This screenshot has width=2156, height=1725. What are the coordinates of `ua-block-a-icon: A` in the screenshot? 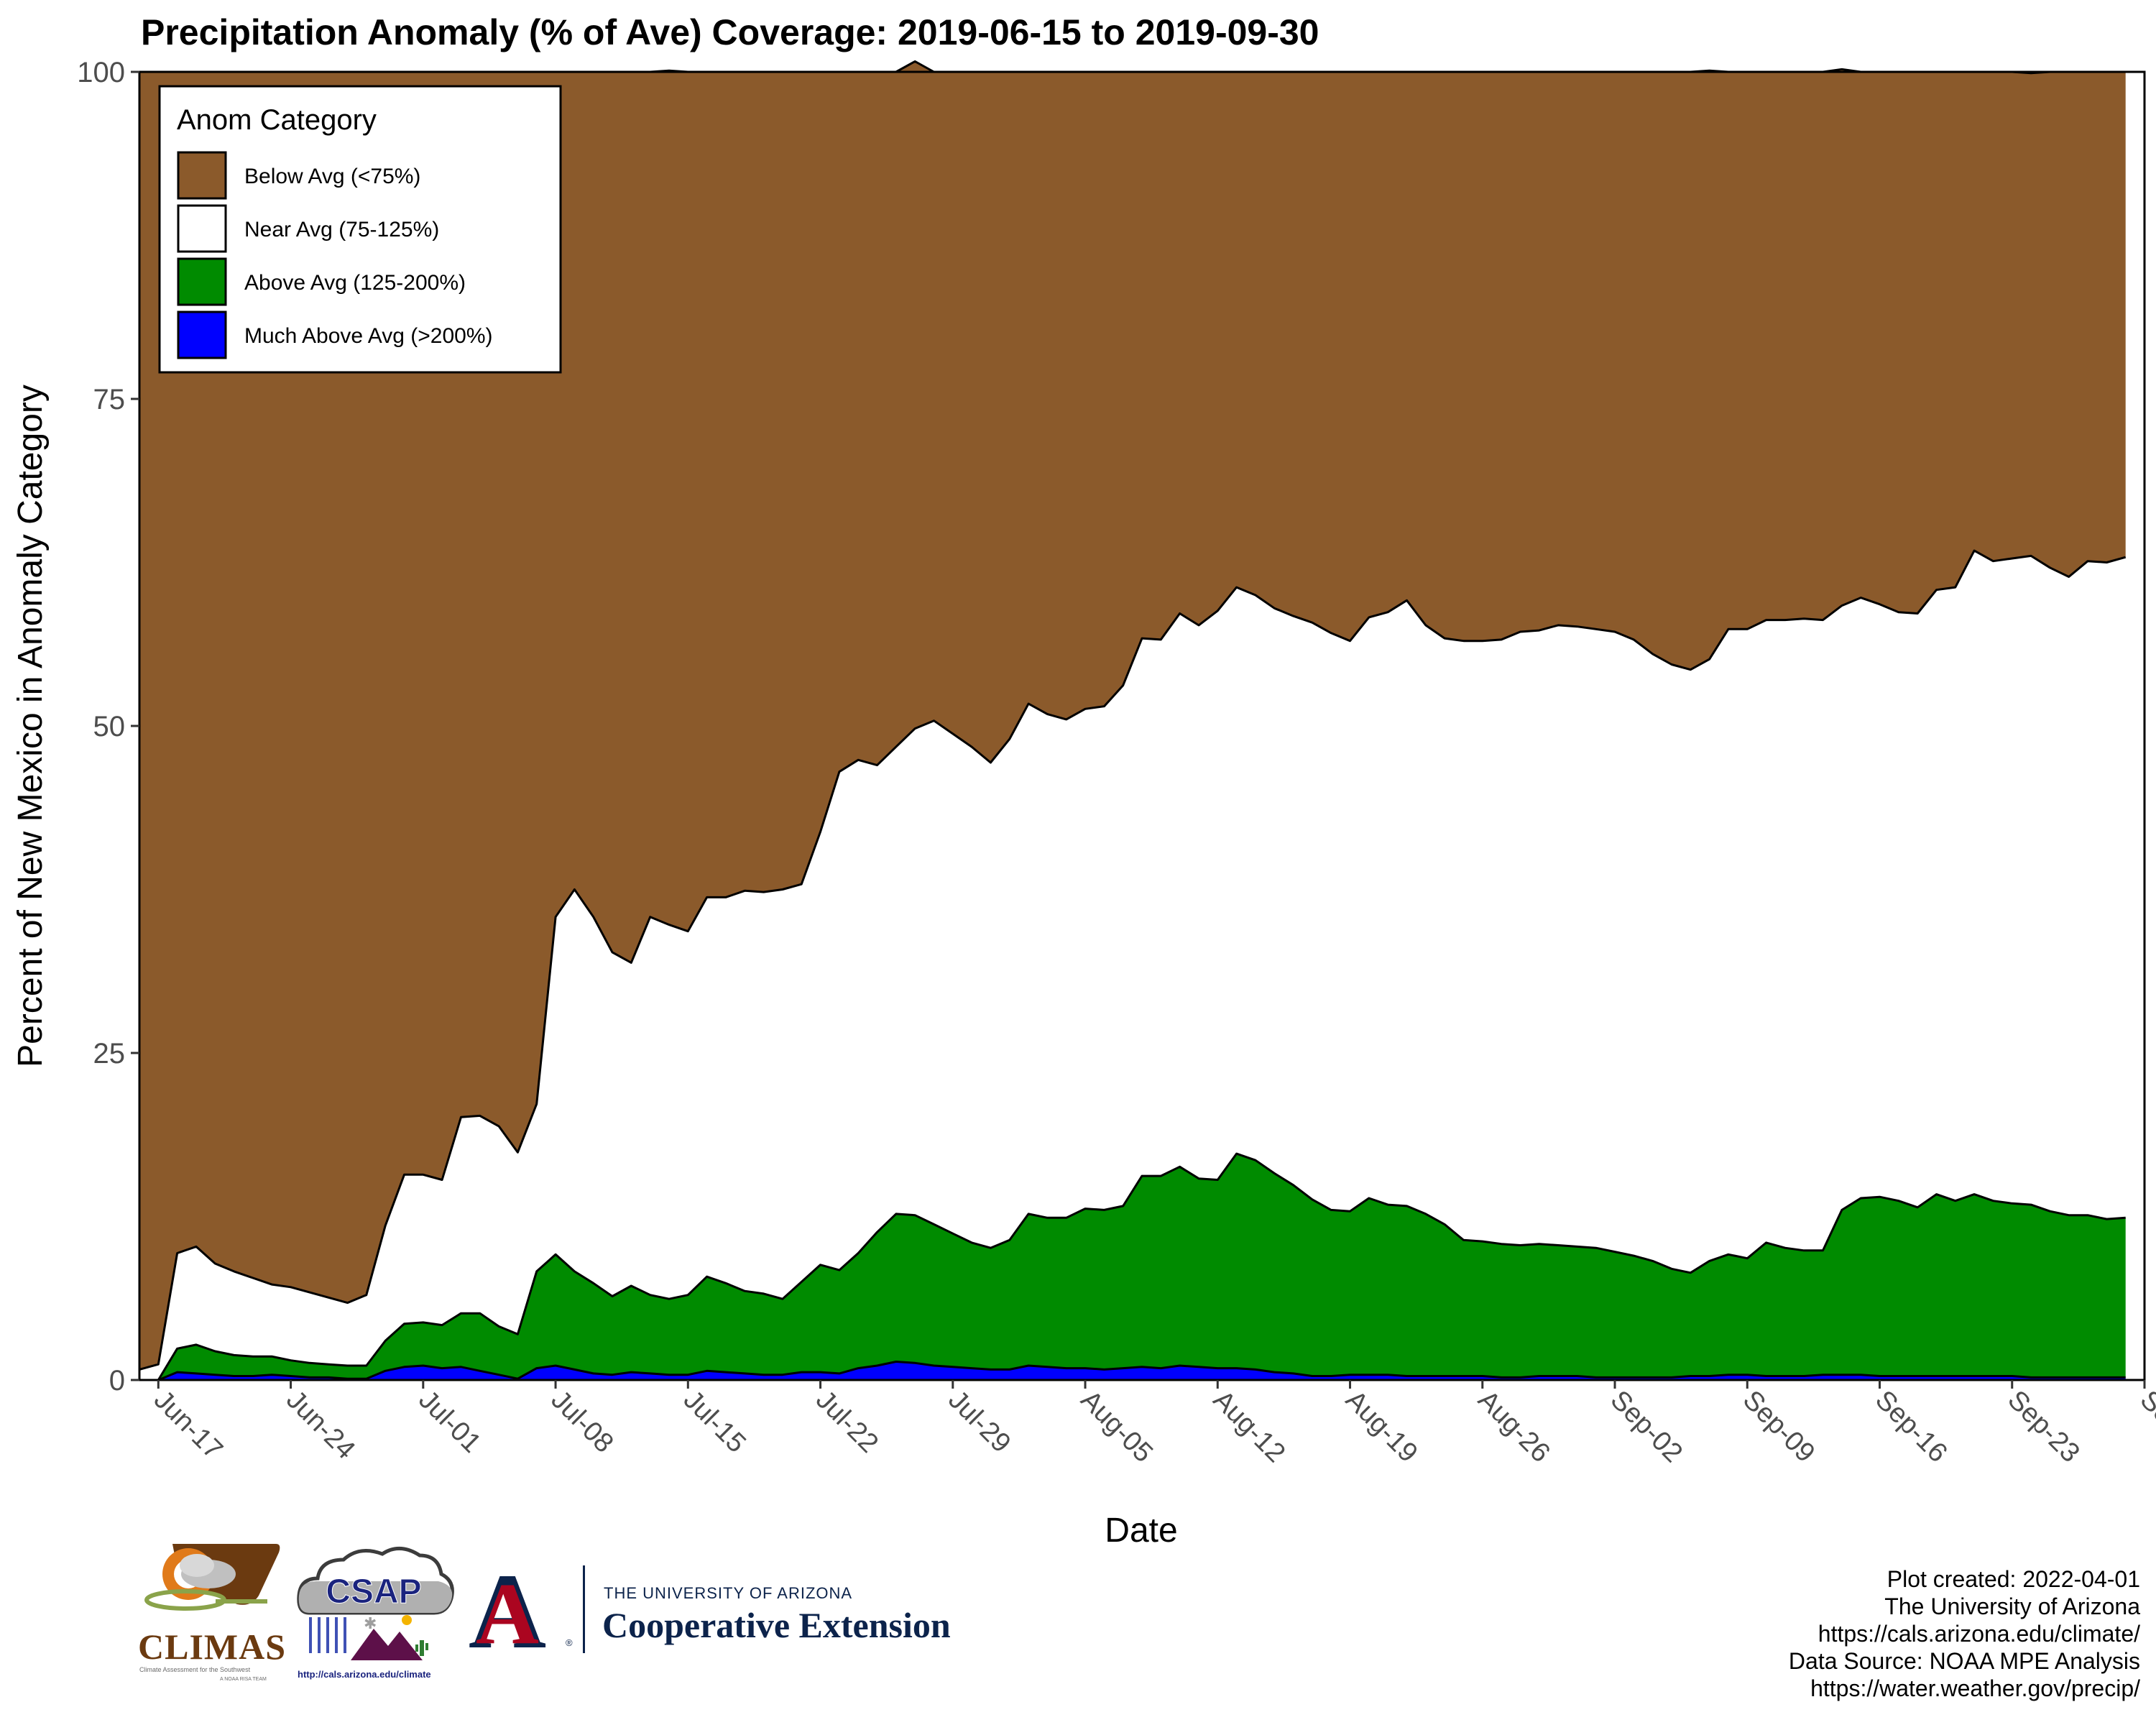 It's located at (507, 1611).